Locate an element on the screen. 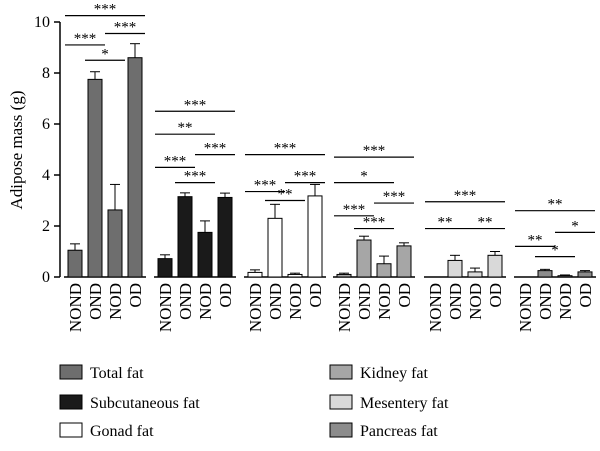 This screenshot has width=600, height=451. y-tick-label: 6 is located at coordinates (46, 124).